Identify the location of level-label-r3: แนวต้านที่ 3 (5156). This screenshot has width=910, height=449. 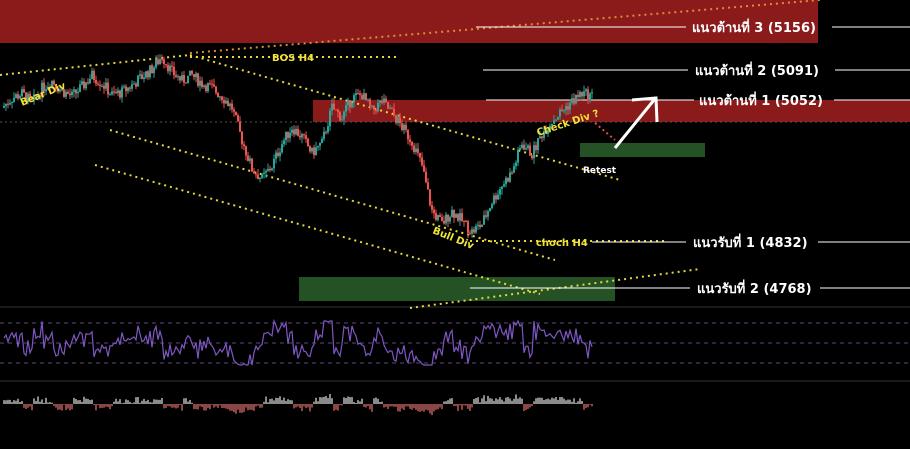
(754, 27).